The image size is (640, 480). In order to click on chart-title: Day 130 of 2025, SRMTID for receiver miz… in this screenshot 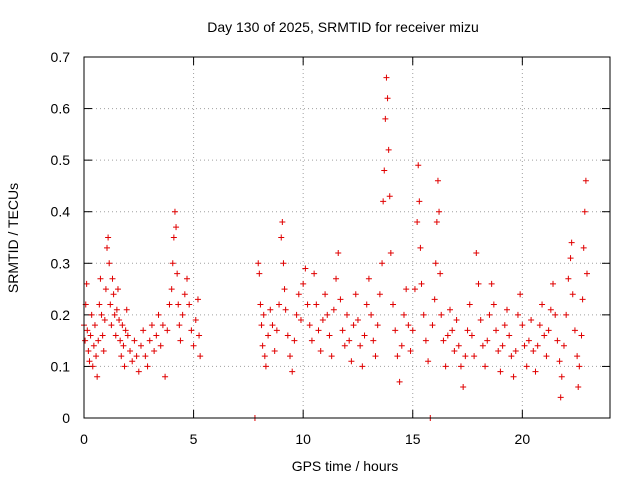, I will do `click(343, 27)`.